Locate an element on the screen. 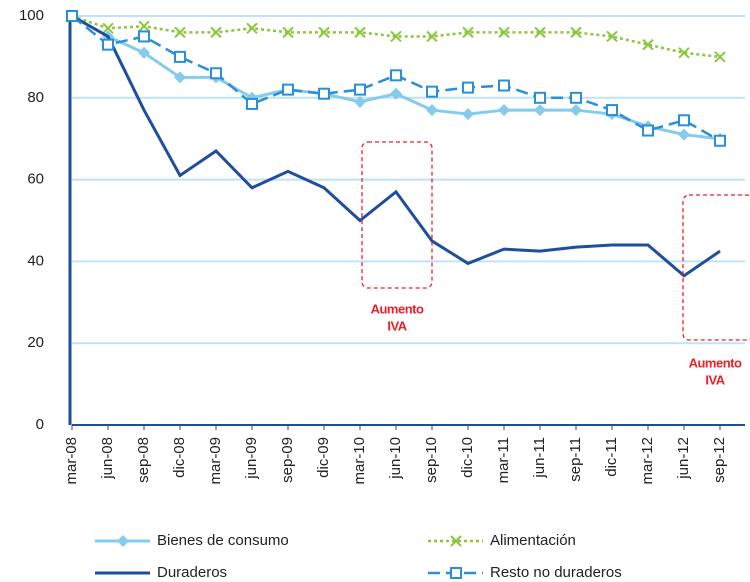 The height and width of the screenshot is (582, 750). x-tick-label: sep-11 is located at coordinates (575, 459).